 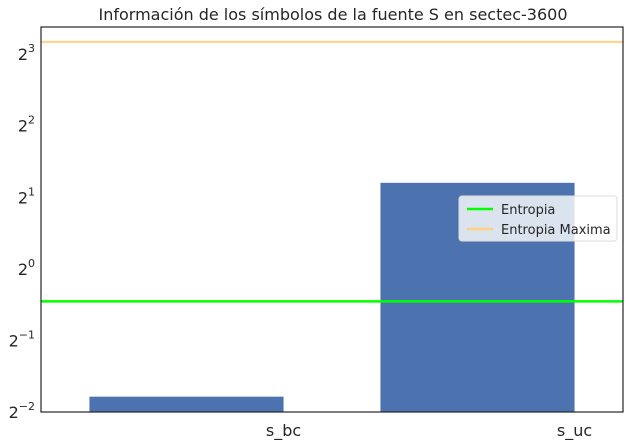 I want to click on y-tick-label: 2−1, so click(x=22, y=339).